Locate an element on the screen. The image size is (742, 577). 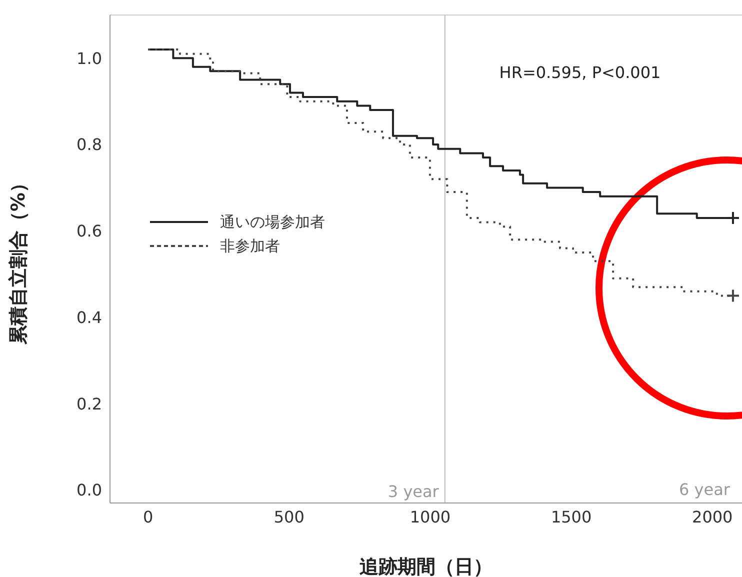
y-tick-label: 0.0 is located at coordinates (89, 490).